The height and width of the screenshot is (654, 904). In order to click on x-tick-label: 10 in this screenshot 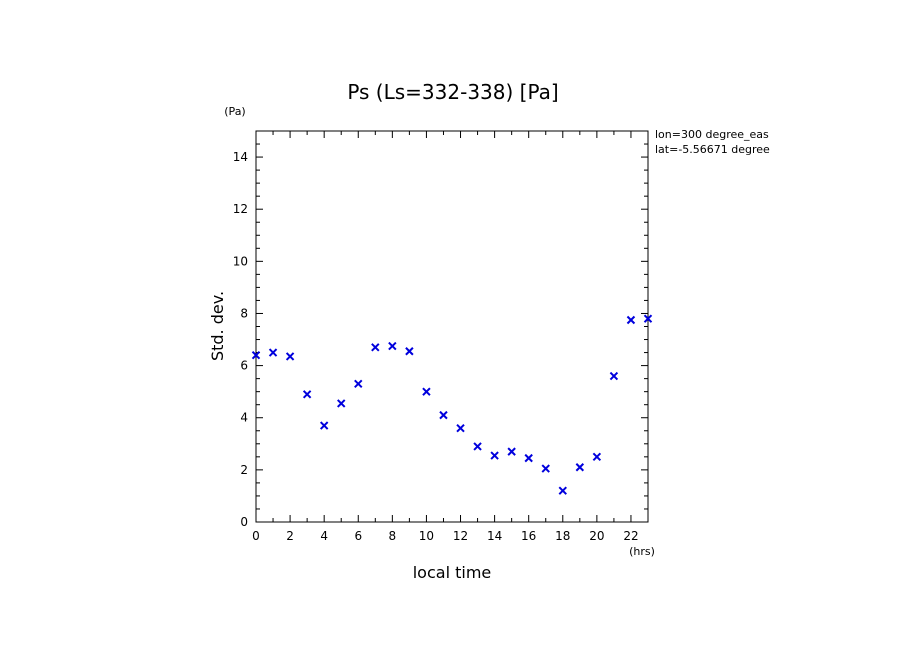, I will do `click(426, 536)`.